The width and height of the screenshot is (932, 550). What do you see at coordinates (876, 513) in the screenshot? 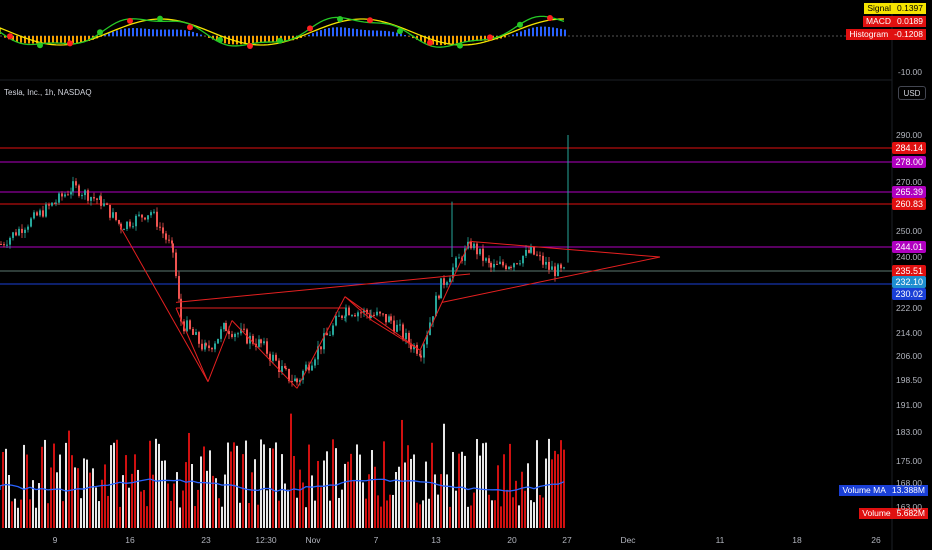
I see `volume-label: Volume` at bounding box center [876, 513].